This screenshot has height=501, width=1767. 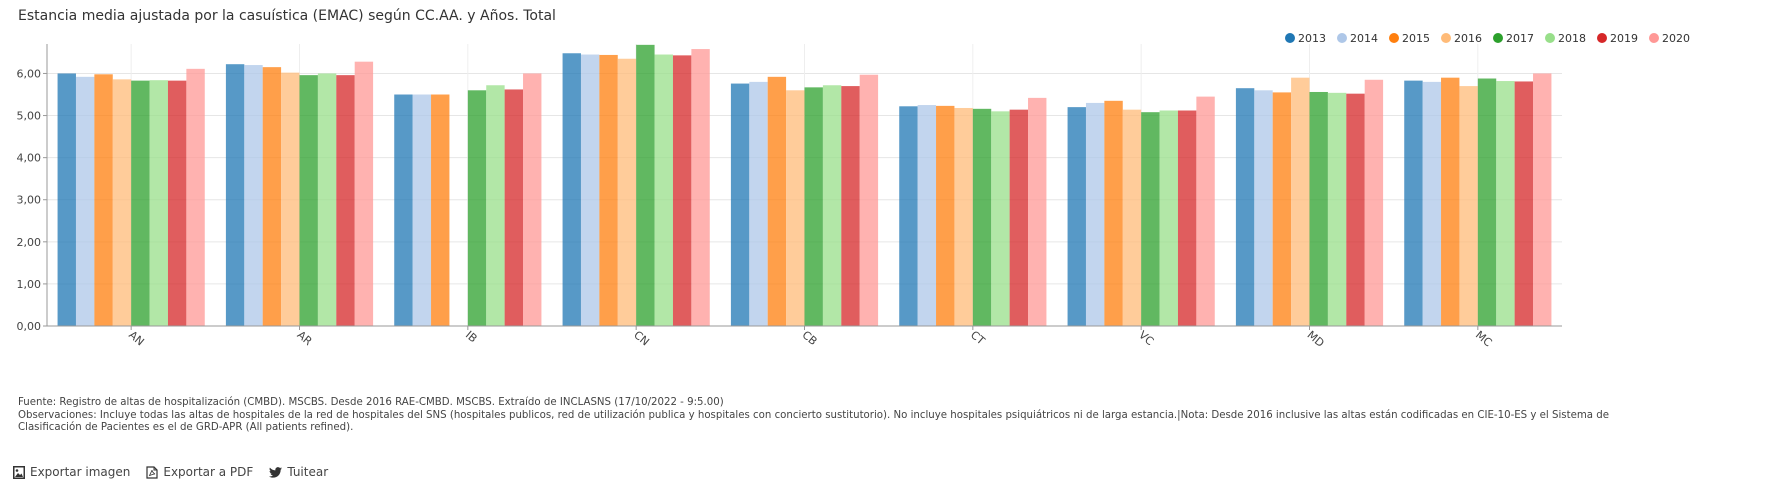 What do you see at coordinates (963, 216) in the screenshot?
I see `bar-CT-2016` at bounding box center [963, 216].